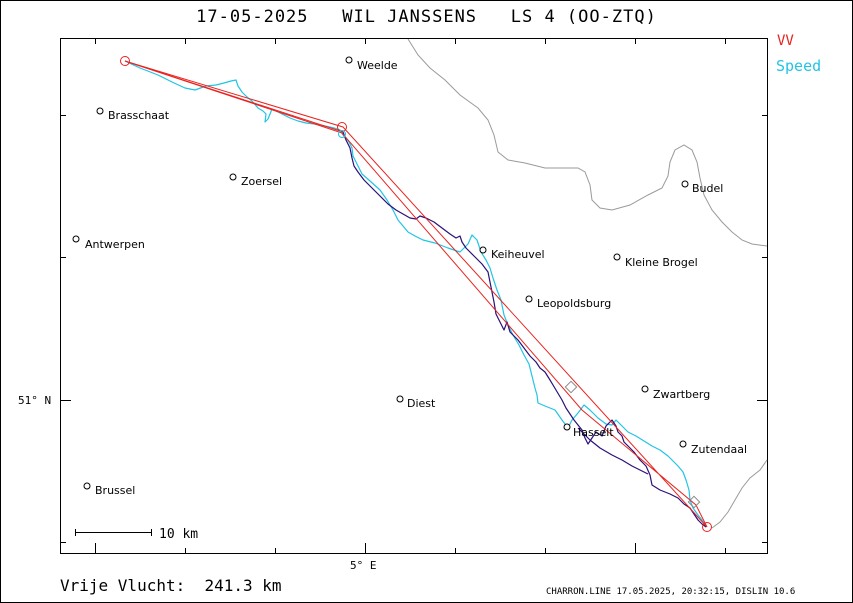  Describe the element at coordinates (719, 449) in the screenshot. I see `place-label-zutendaal: Zutendaal` at that location.